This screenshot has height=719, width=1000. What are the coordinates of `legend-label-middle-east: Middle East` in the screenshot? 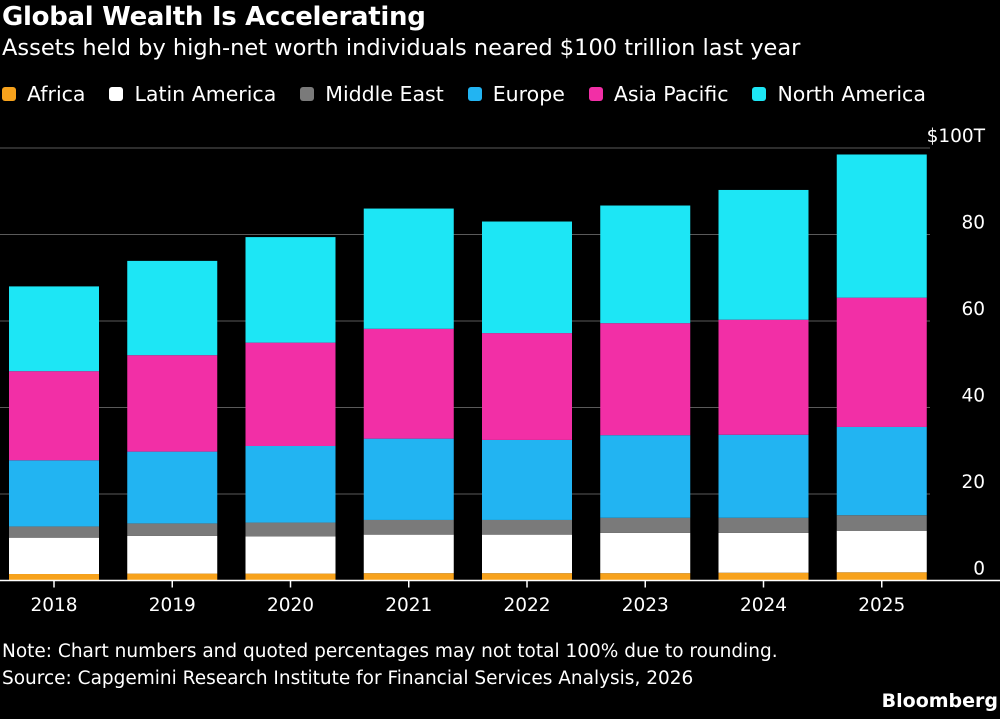 It's located at (384, 94).